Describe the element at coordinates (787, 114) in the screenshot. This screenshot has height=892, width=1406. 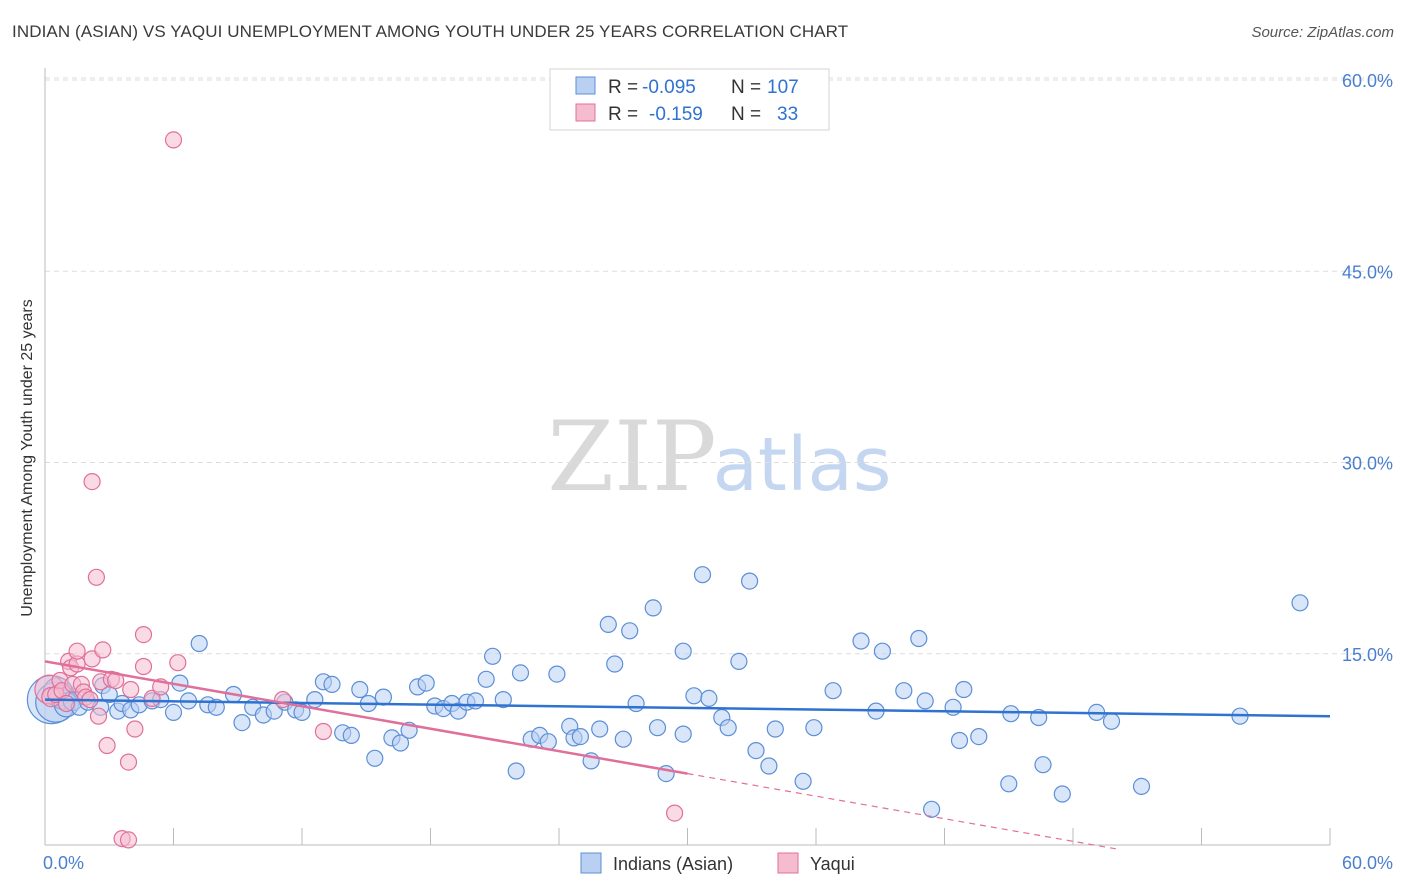
I see `legend-n-value-2: 33` at that location.